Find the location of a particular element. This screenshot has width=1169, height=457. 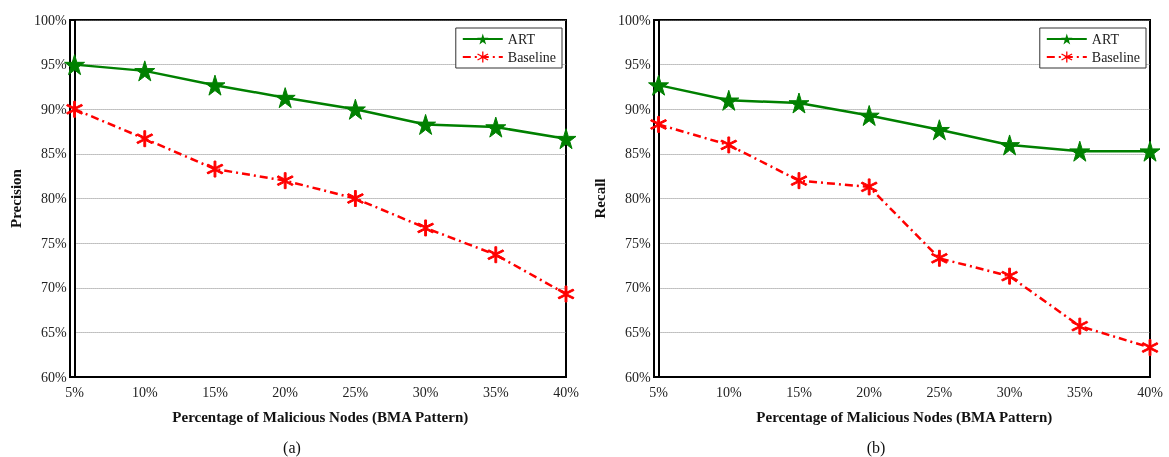

text: (b) is located at coordinates (876, 447).